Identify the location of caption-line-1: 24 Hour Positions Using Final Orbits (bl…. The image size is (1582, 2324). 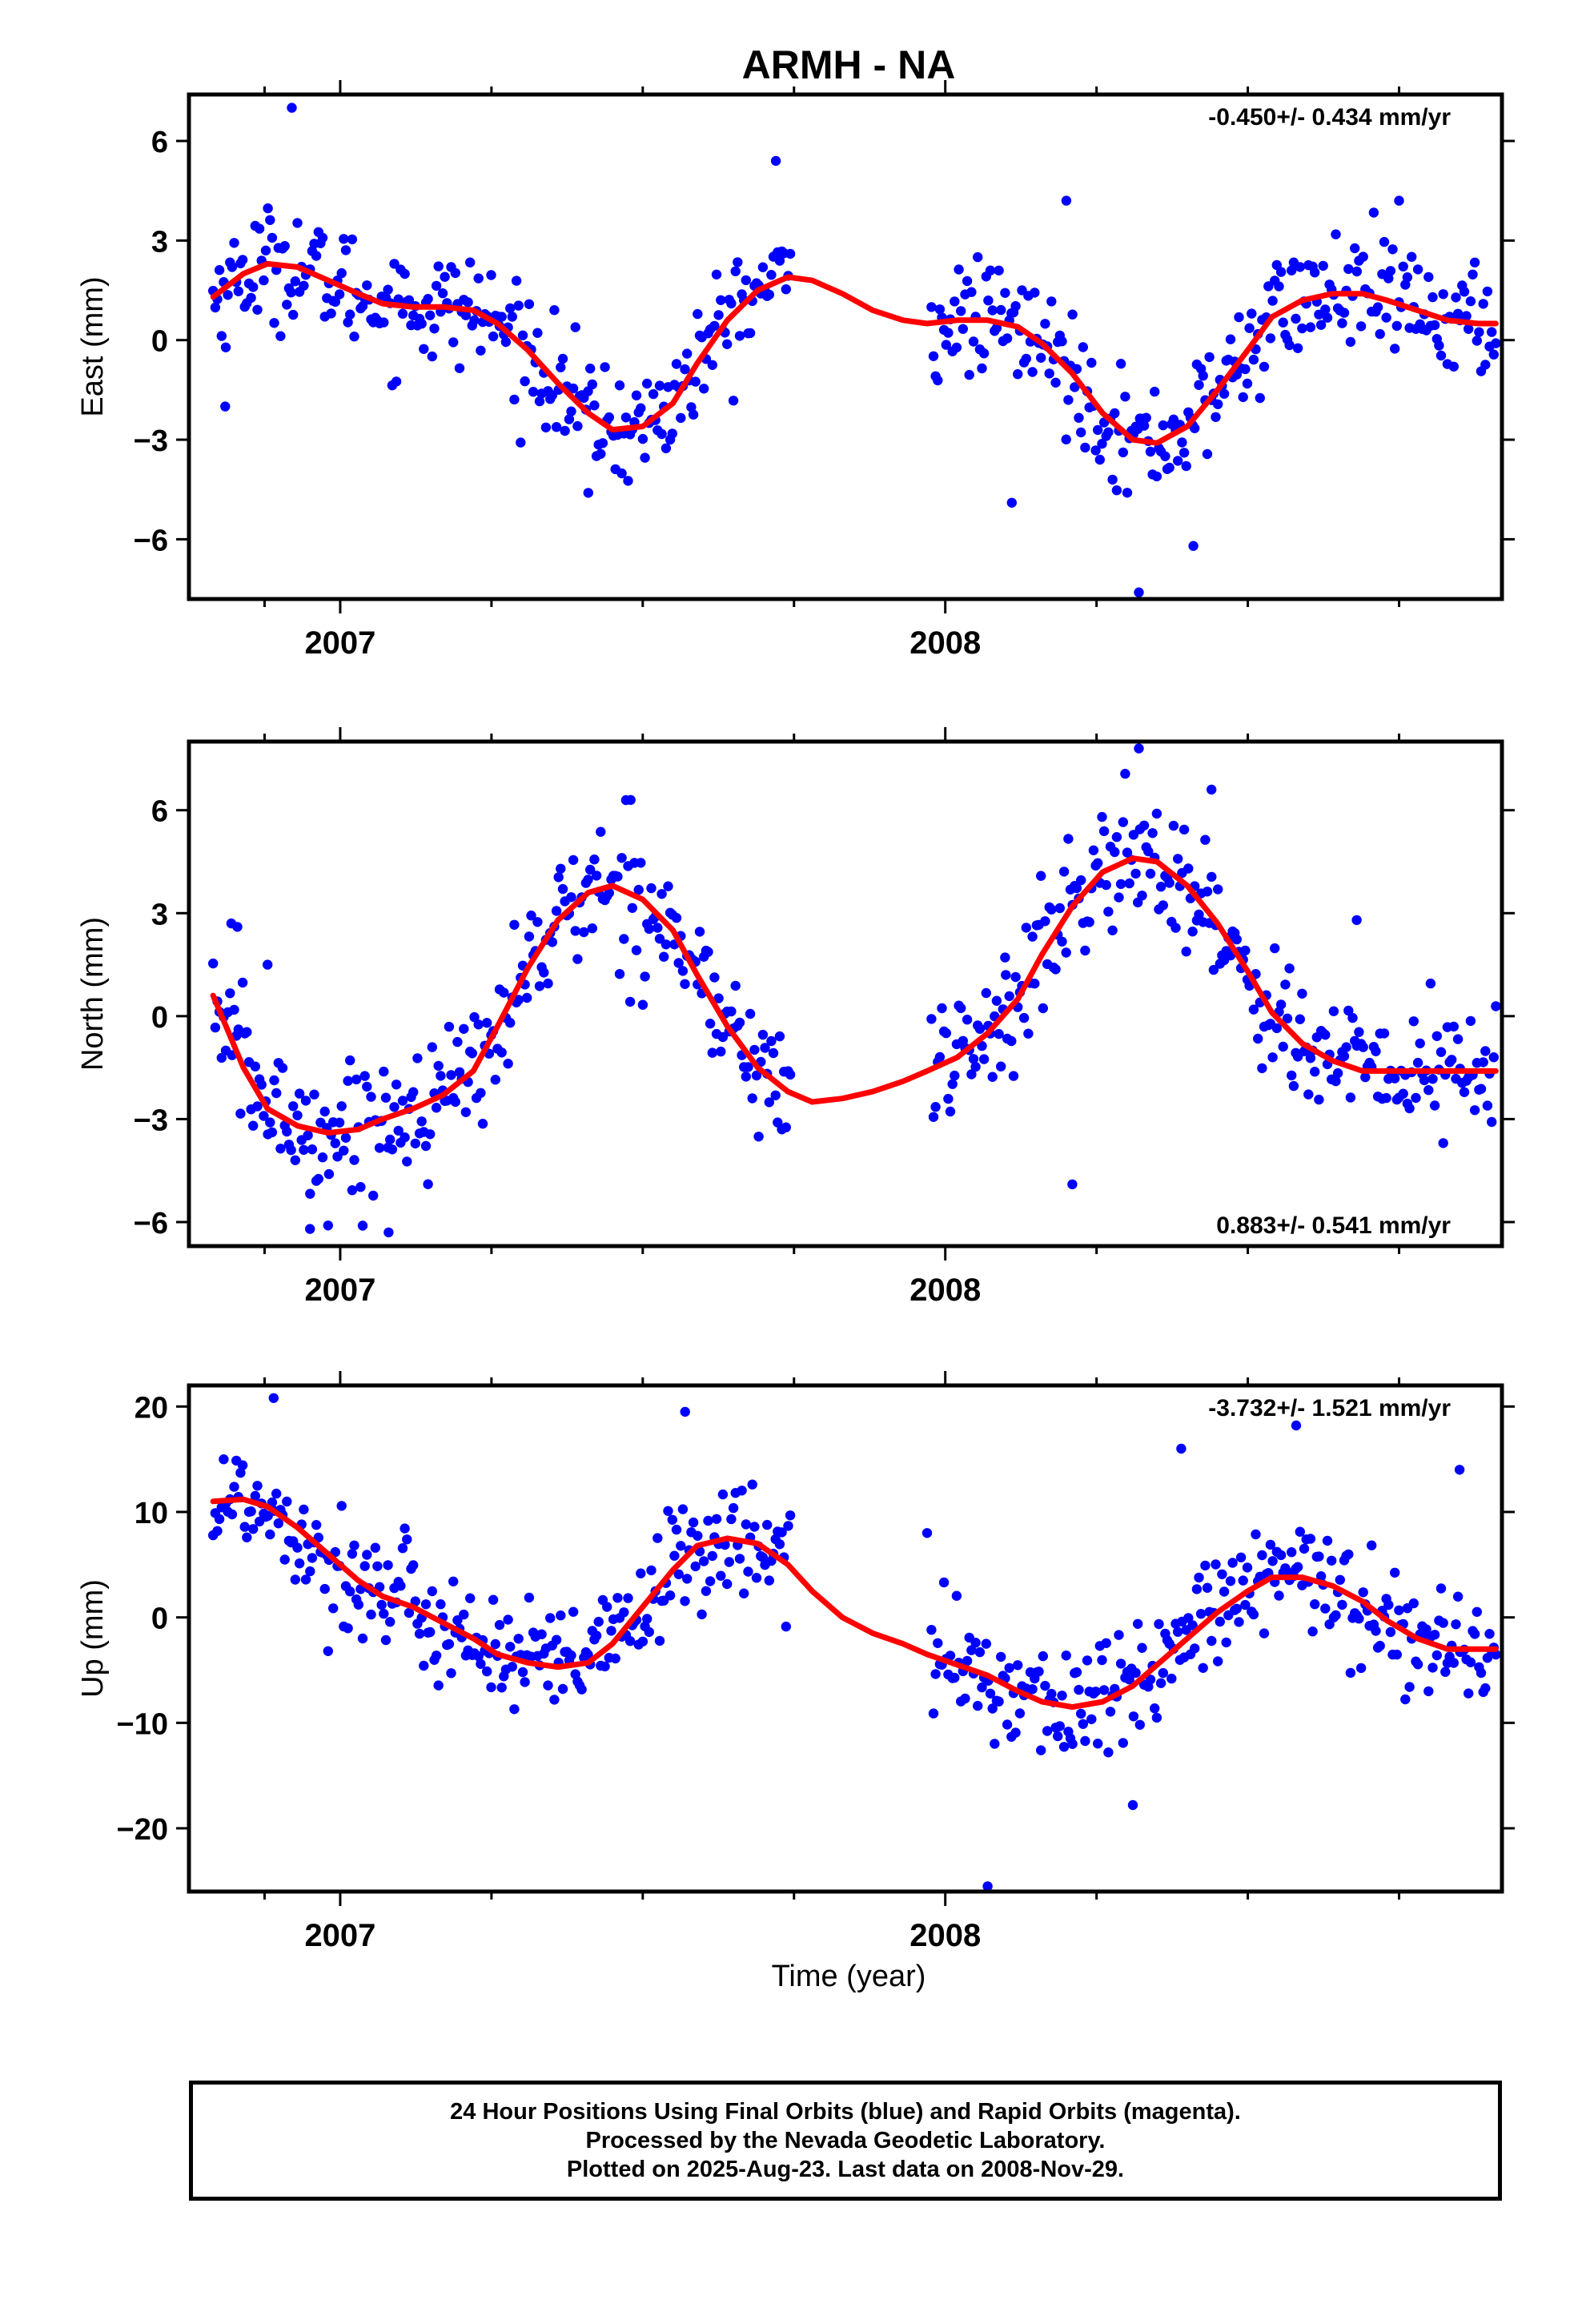
(846, 2112).